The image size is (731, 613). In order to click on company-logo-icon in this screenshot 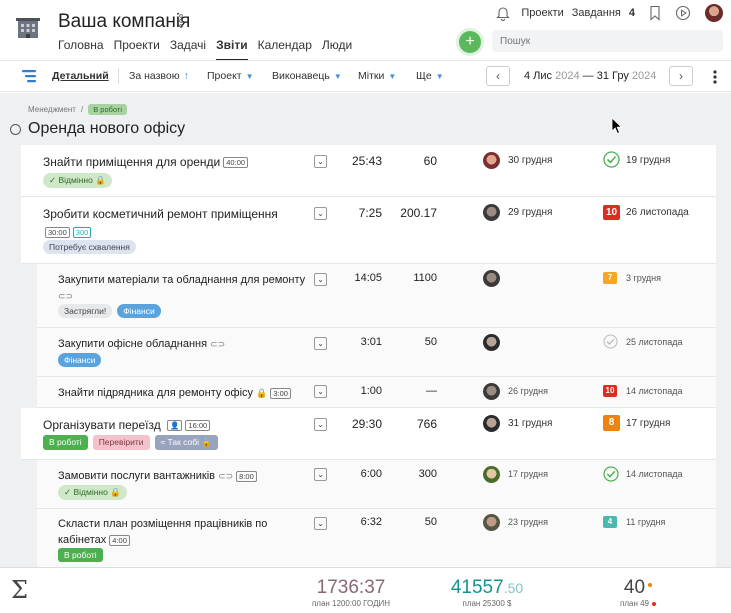, I will do `click(28, 28)`.